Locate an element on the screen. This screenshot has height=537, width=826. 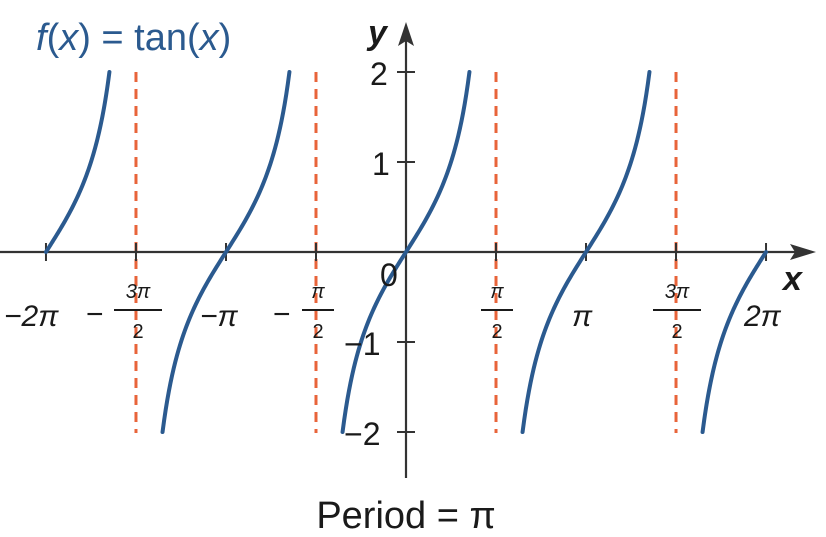
x-tick-label-neg-3pi-over-2: − 3π 2 is located at coordinates (124, 312).